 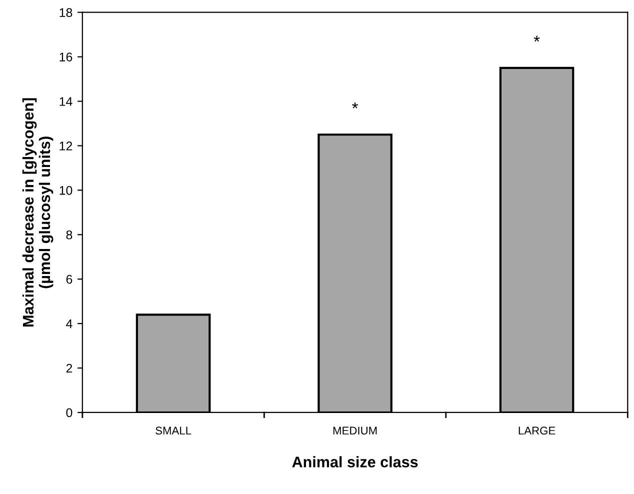 What do you see at coordinates (66, 190) in the screenshot?
I see `y-tick-label: 10` at bounding box center [66, 190].